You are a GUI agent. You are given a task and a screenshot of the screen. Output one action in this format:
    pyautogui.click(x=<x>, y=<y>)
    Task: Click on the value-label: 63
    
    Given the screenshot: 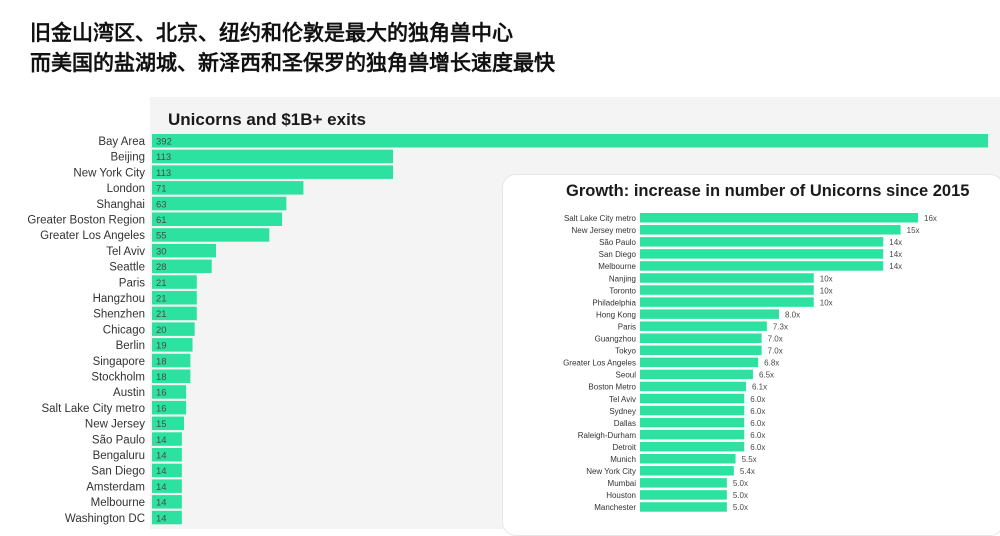 What is the action you would take?
    pyautogui.click(x=161, y=204)
    